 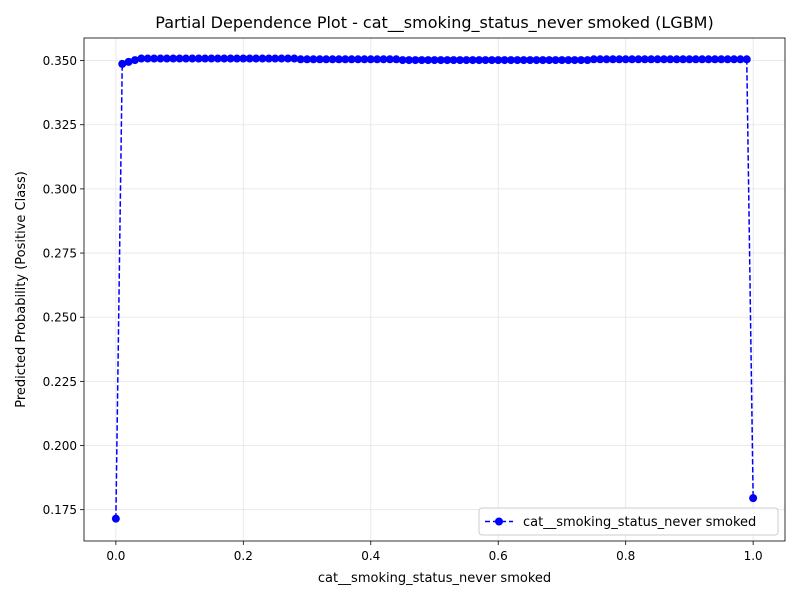 What do you see at coordinates (639, 522) in the screenshot?
I see `legend-label: cat__smoking_status_never smoked` at bounding box center [639, 522].